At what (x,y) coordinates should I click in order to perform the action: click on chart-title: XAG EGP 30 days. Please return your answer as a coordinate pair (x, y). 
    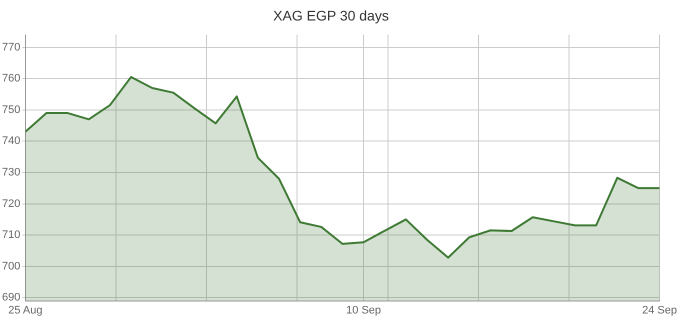
    Looking at the image, I should click on (331, 15).